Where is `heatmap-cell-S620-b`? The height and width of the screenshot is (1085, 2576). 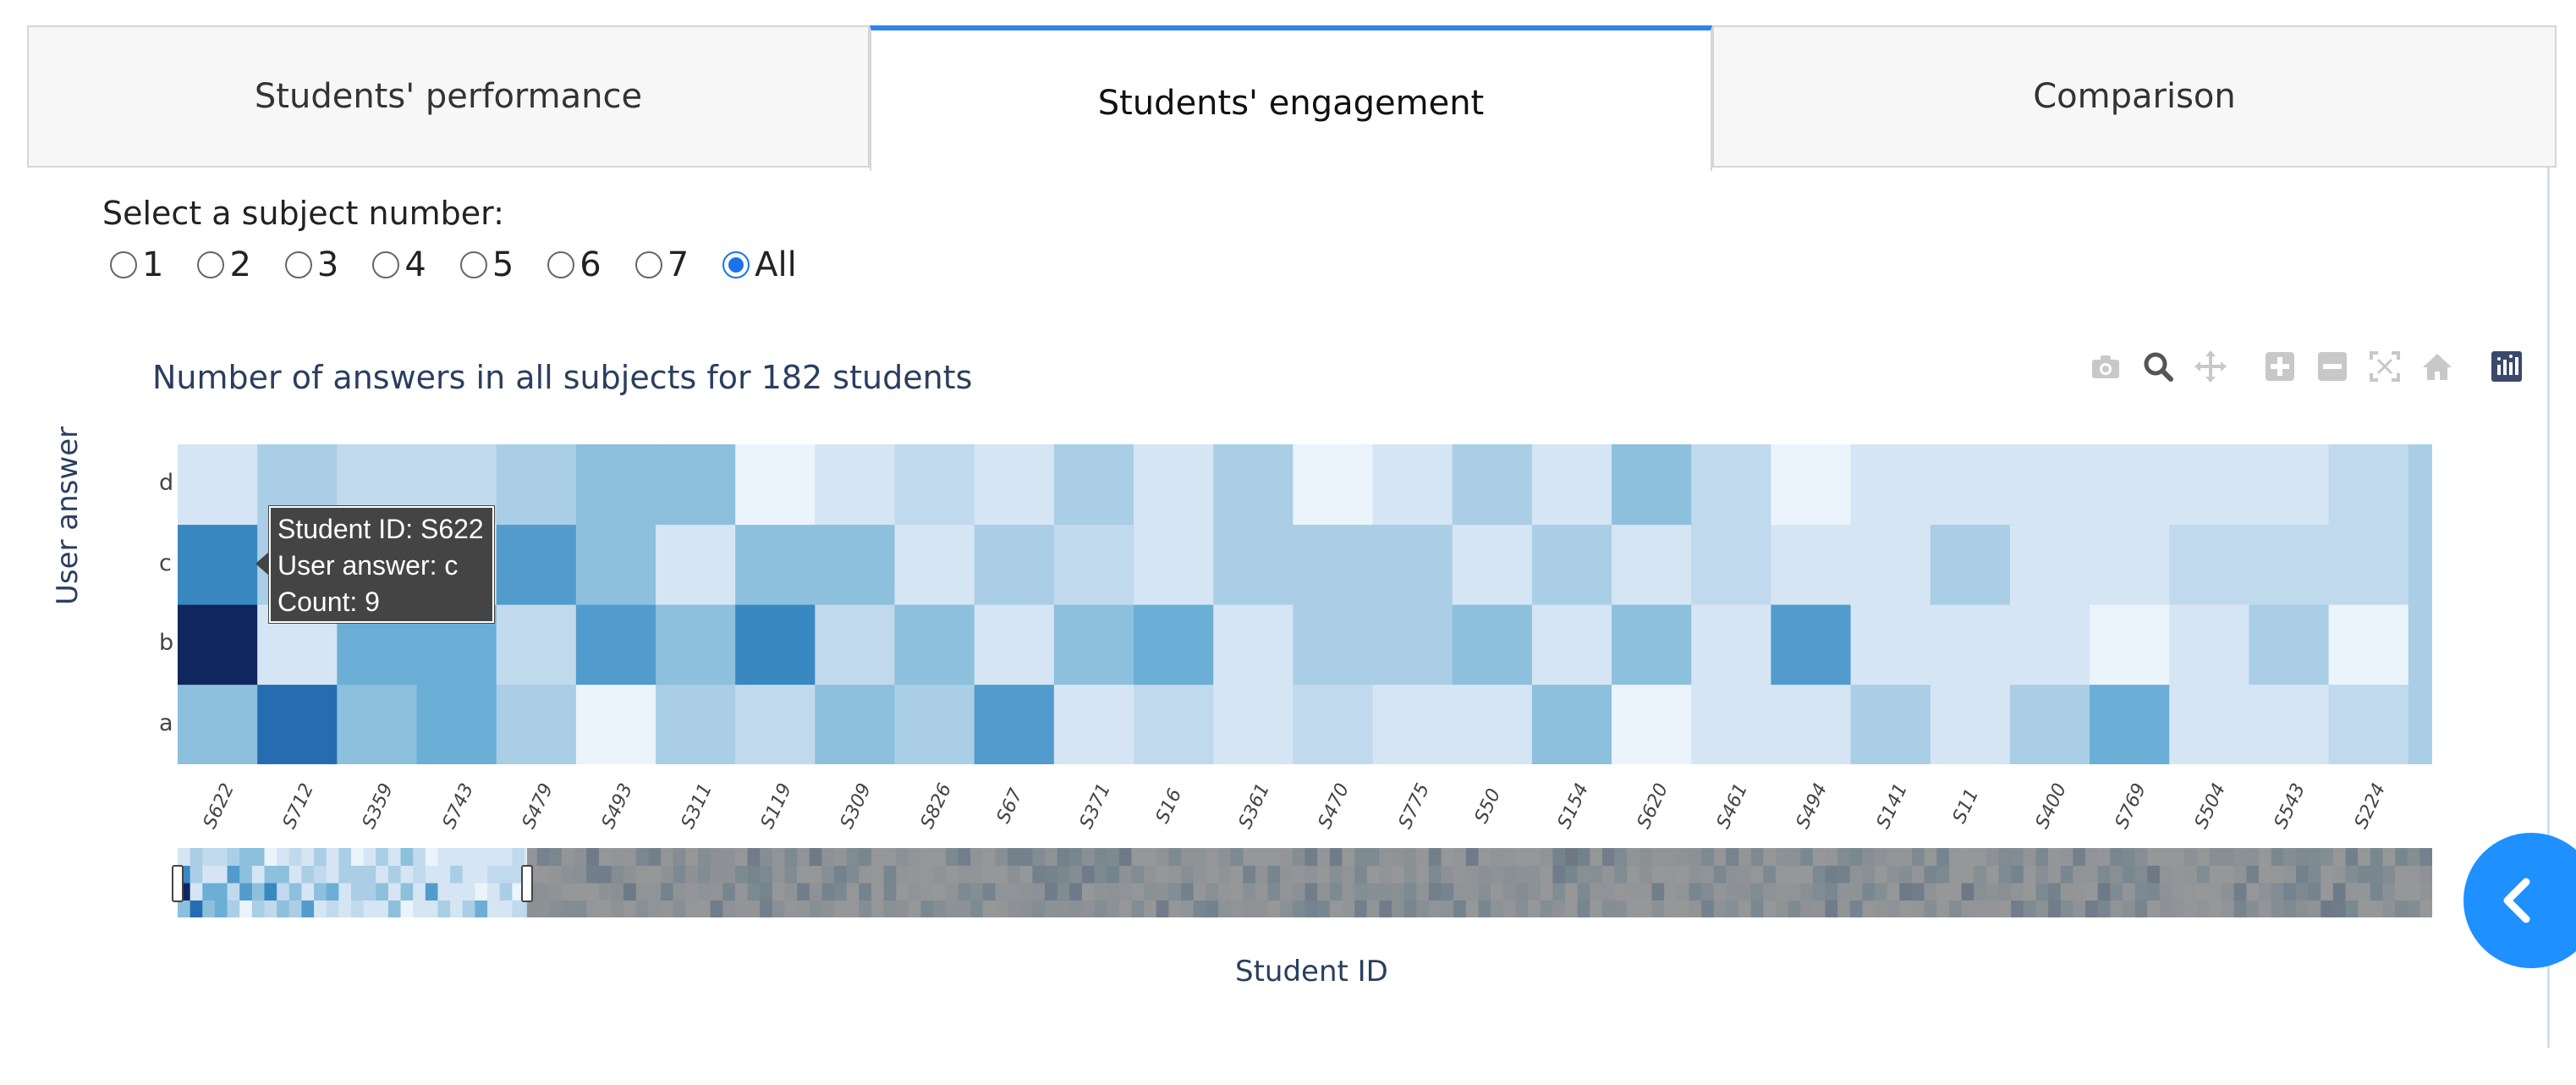
heatmap-cell-S620-b is located at coordinates (1652, 645).